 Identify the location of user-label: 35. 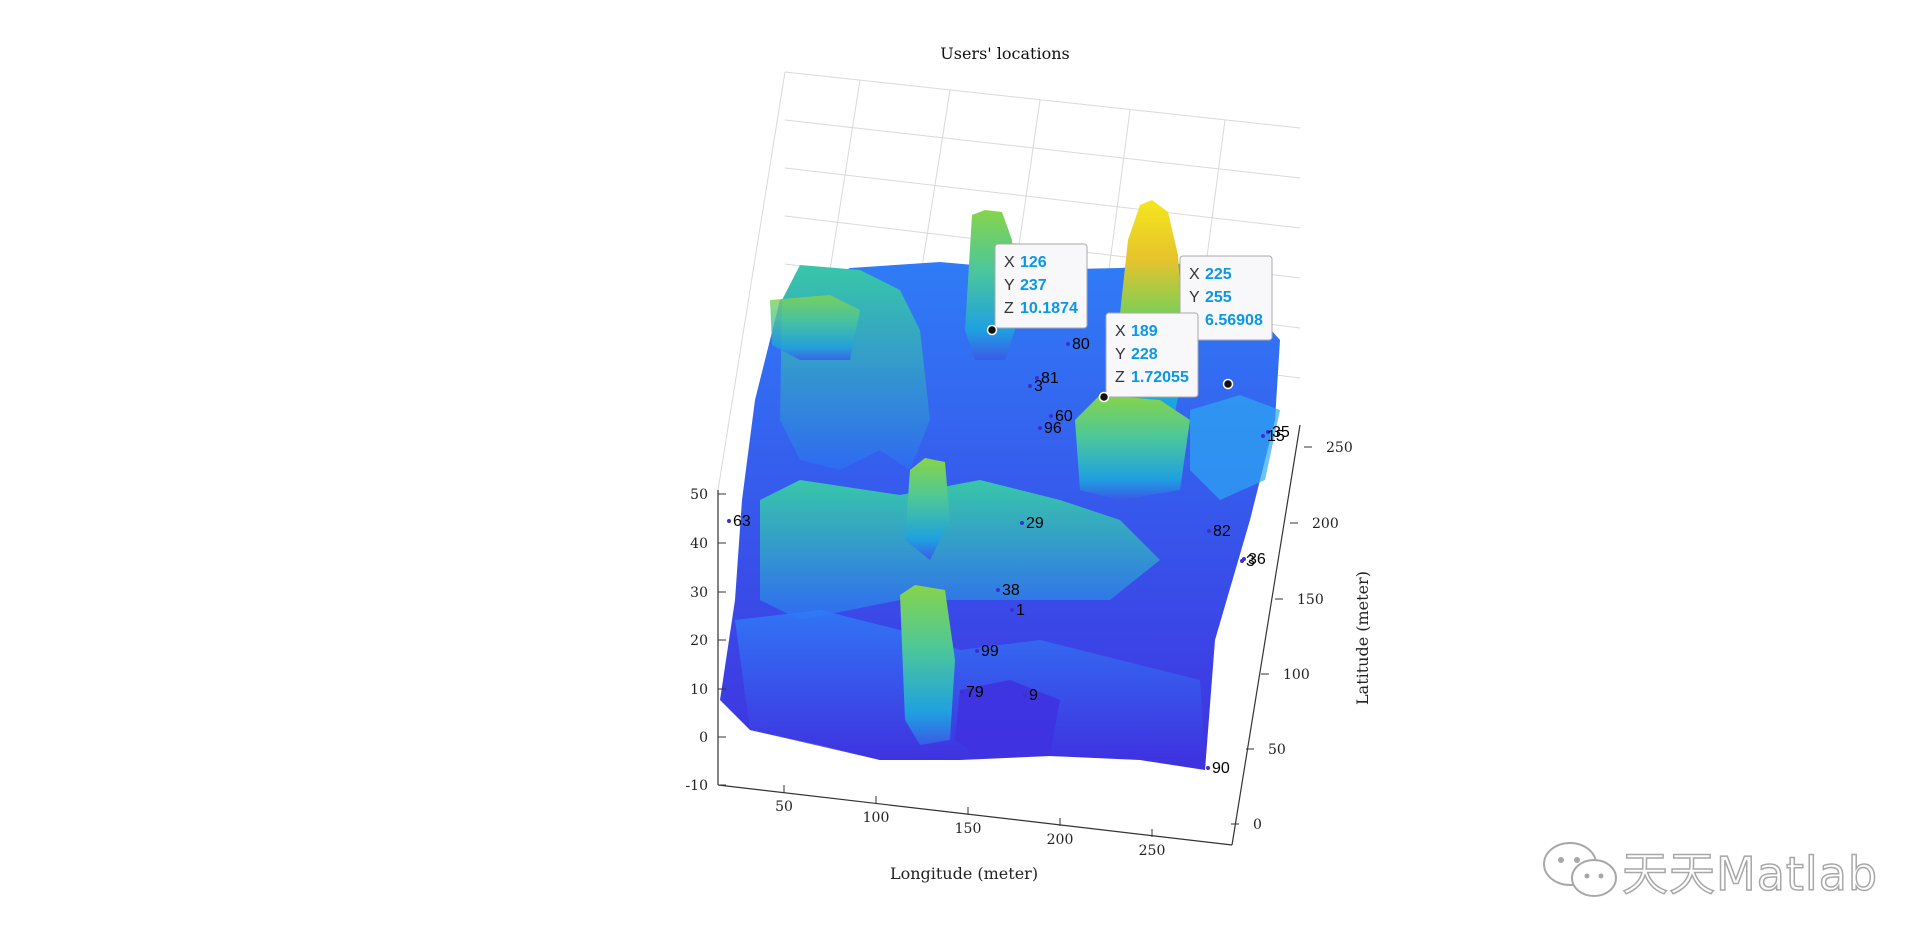
(1281, 432).